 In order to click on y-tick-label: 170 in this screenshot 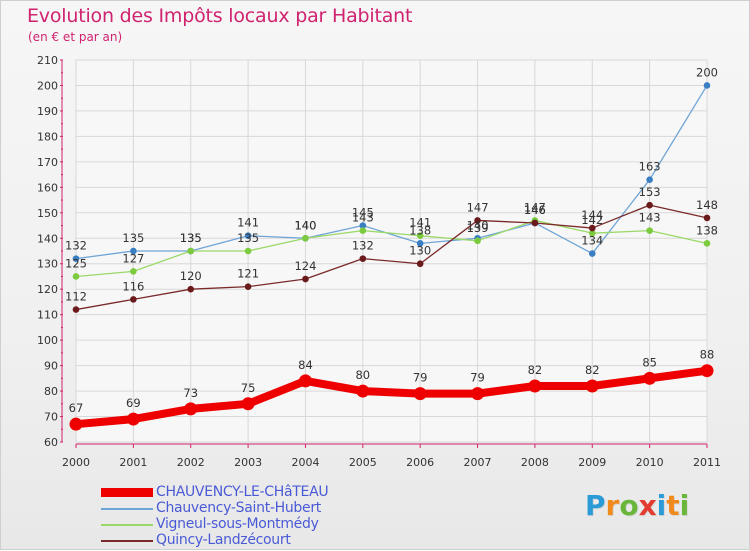, I will do `click(47, 162)`.